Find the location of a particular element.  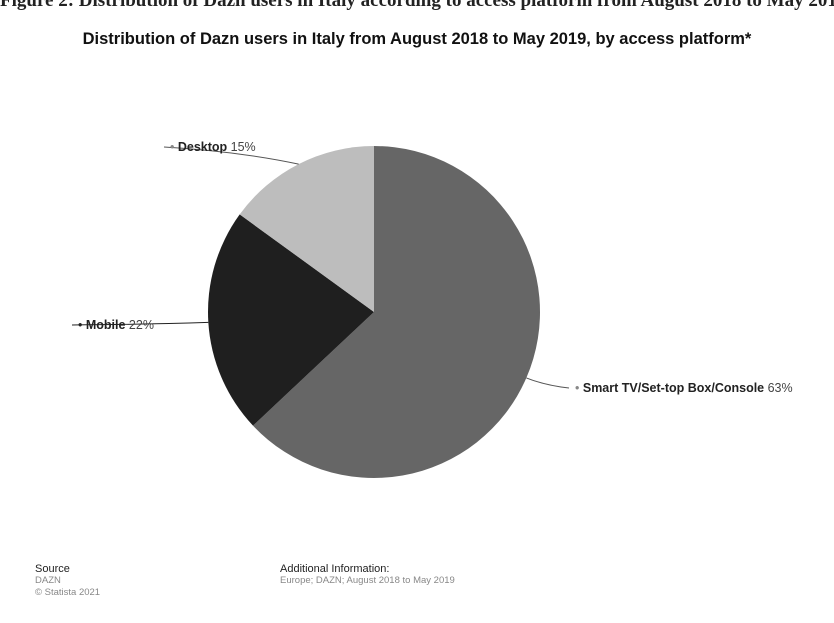

source-heading: Source is located at coordinates (52, 569).